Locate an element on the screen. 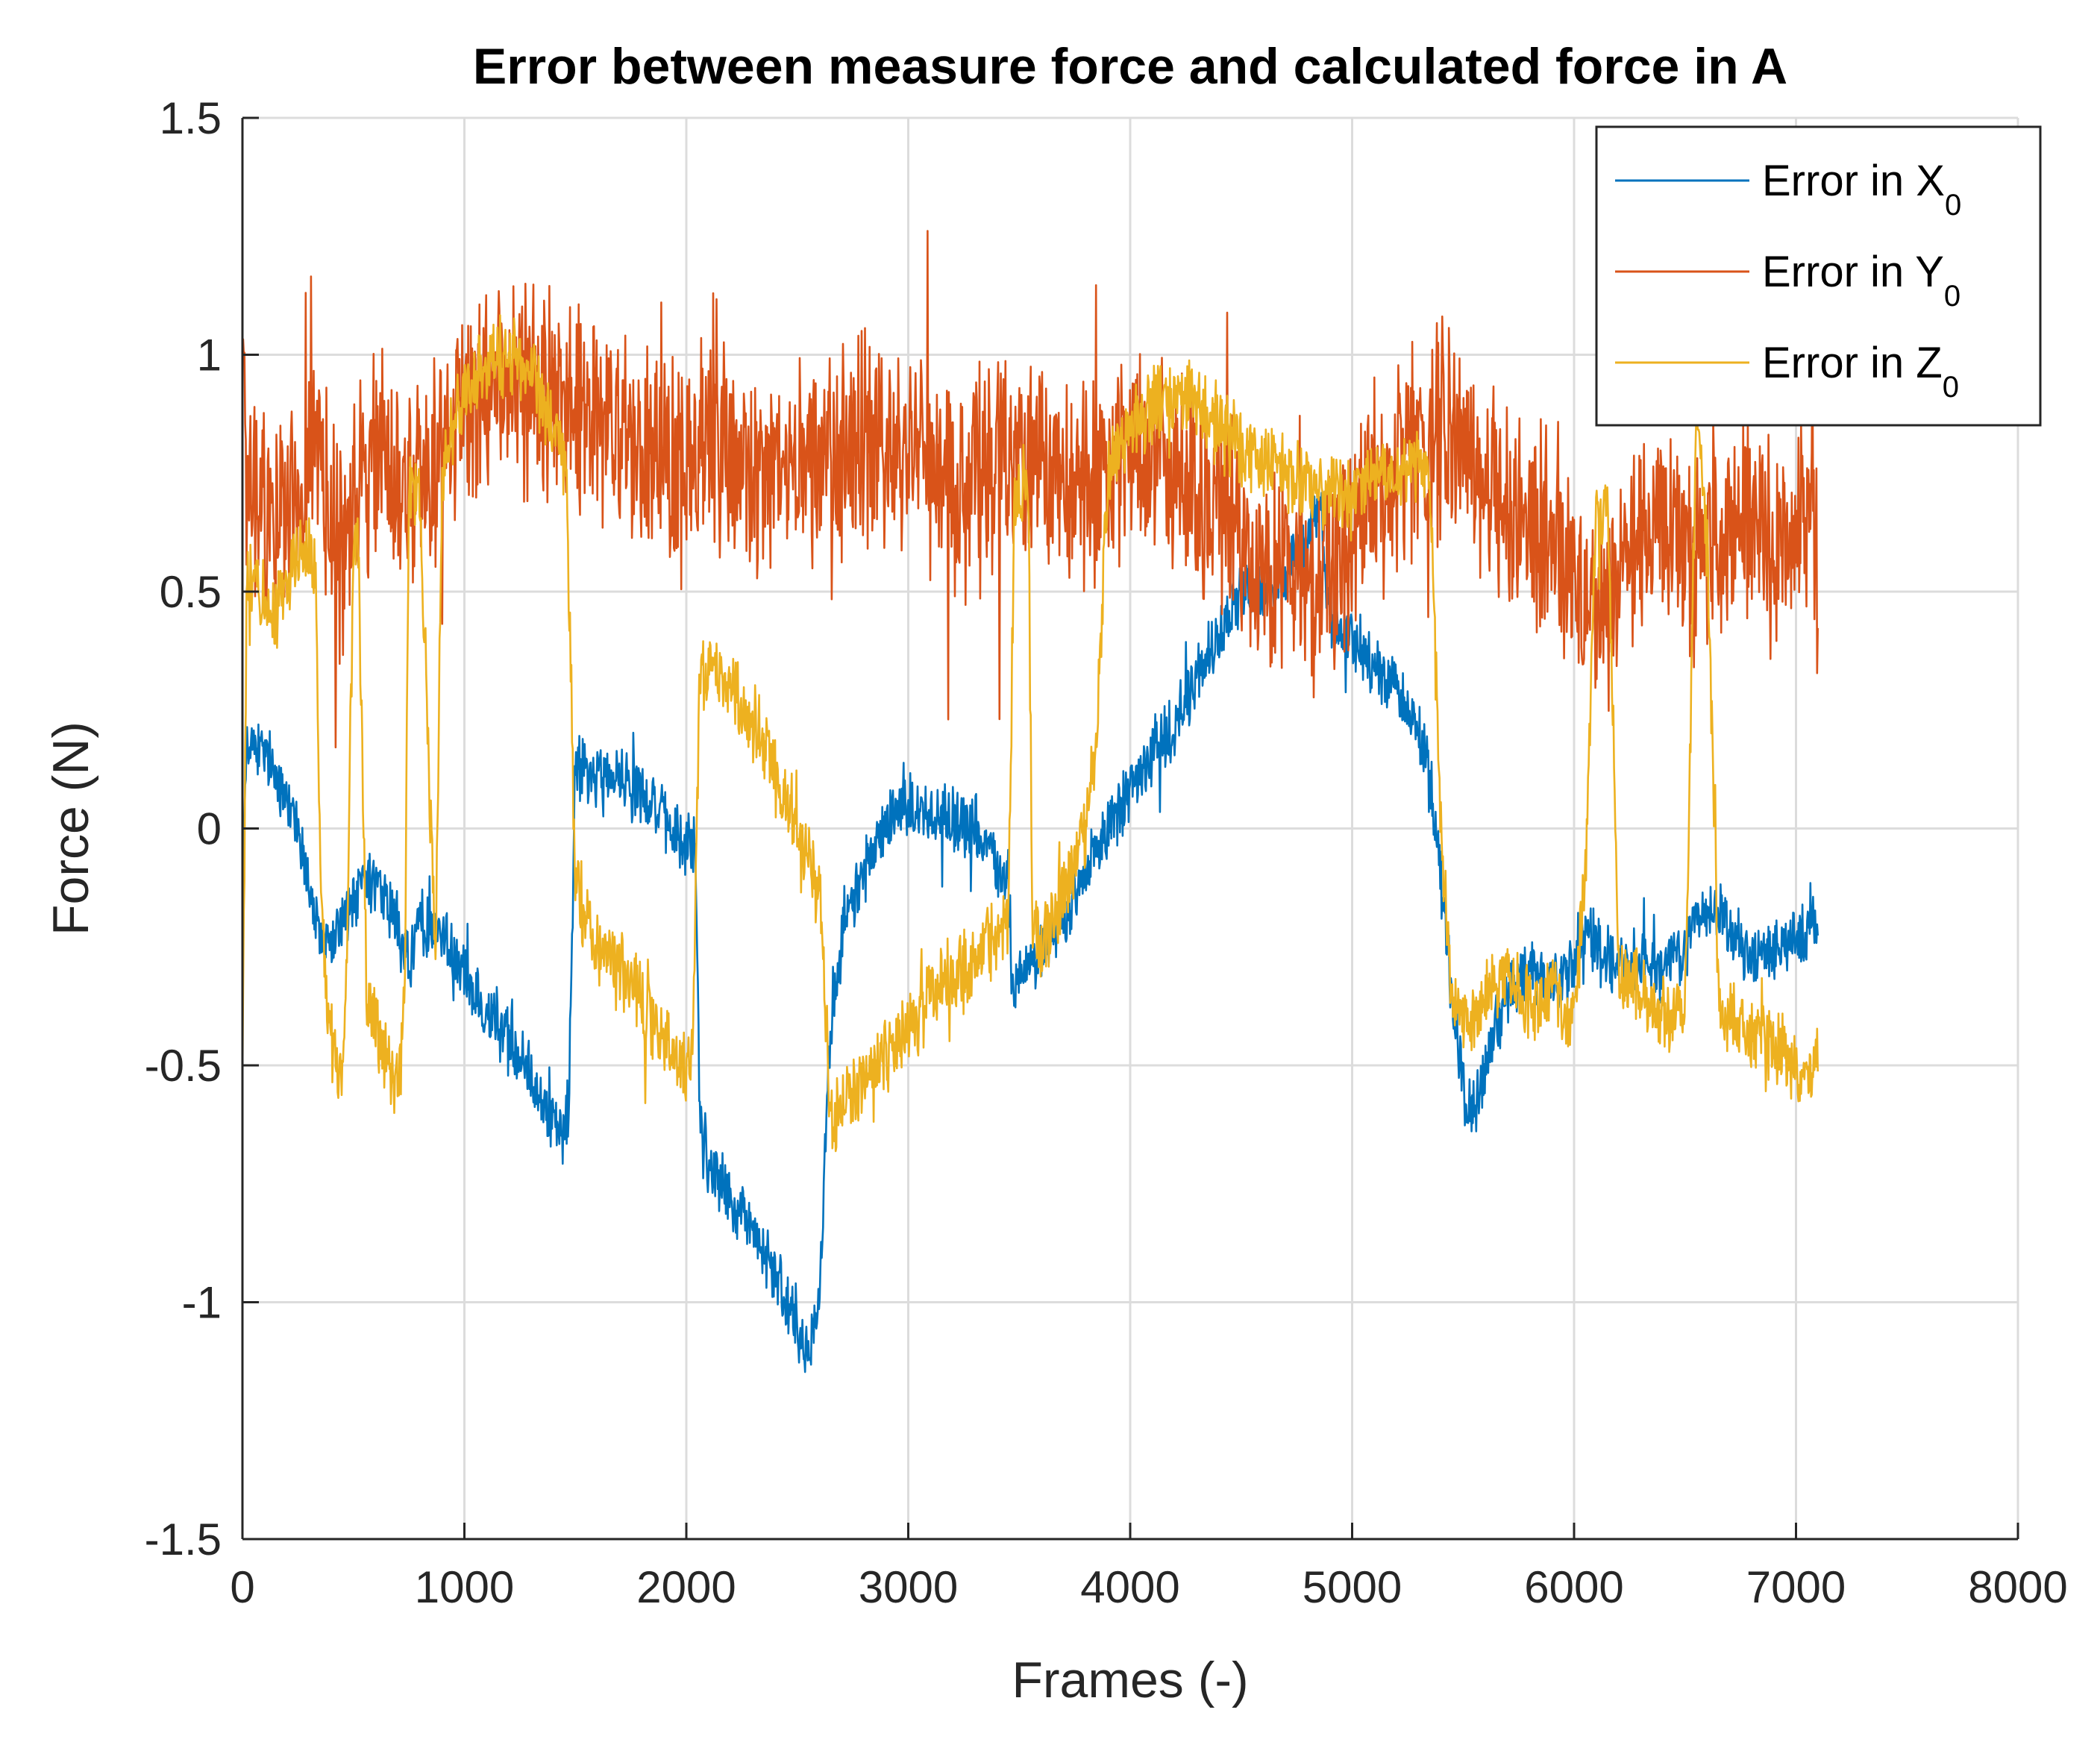 The height and width of the screenshot is (1745, 2100). legend-label-1: Error in X0 is located at coordinates (1861, 189).